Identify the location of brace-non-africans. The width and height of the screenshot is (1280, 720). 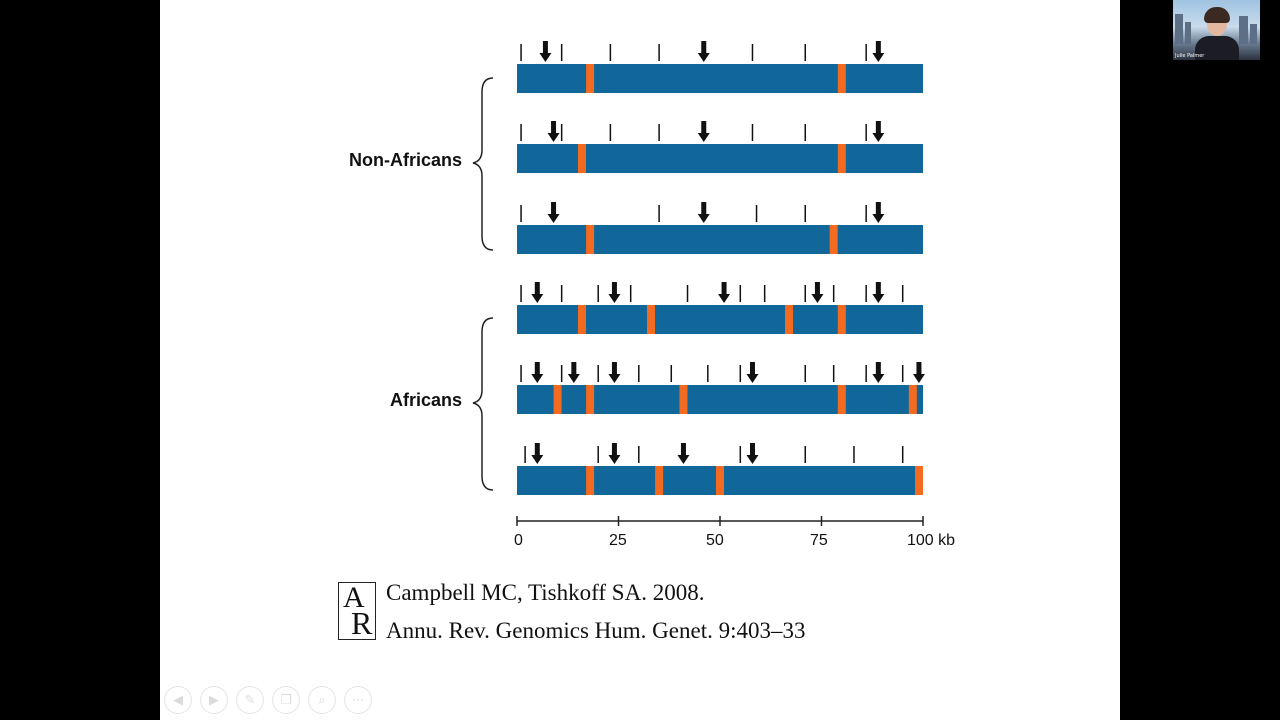
(483, 164).